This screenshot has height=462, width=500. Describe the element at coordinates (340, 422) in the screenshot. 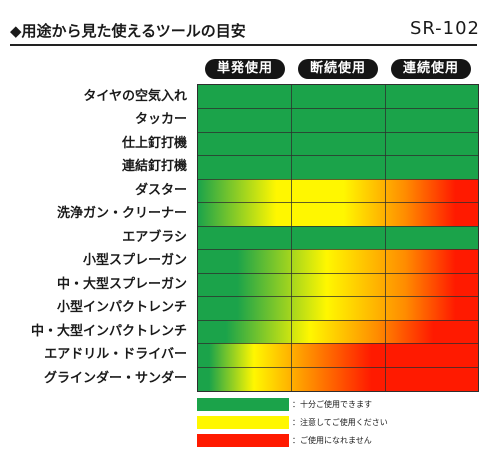

I see `legend-text-caution: ：注意してご使用ください` at that location.